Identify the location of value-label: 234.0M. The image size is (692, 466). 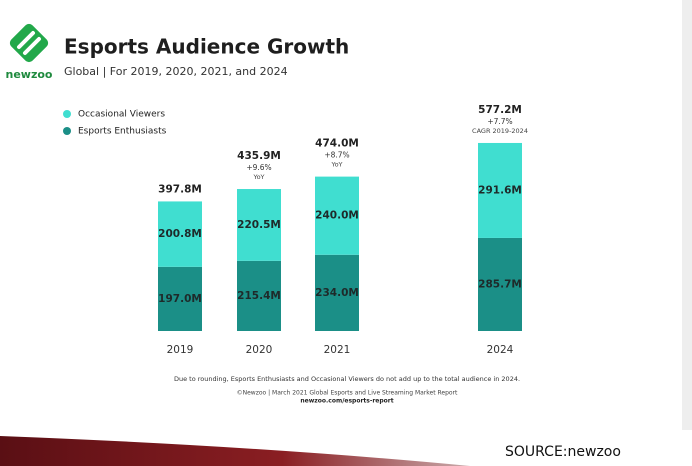
(337, 293).